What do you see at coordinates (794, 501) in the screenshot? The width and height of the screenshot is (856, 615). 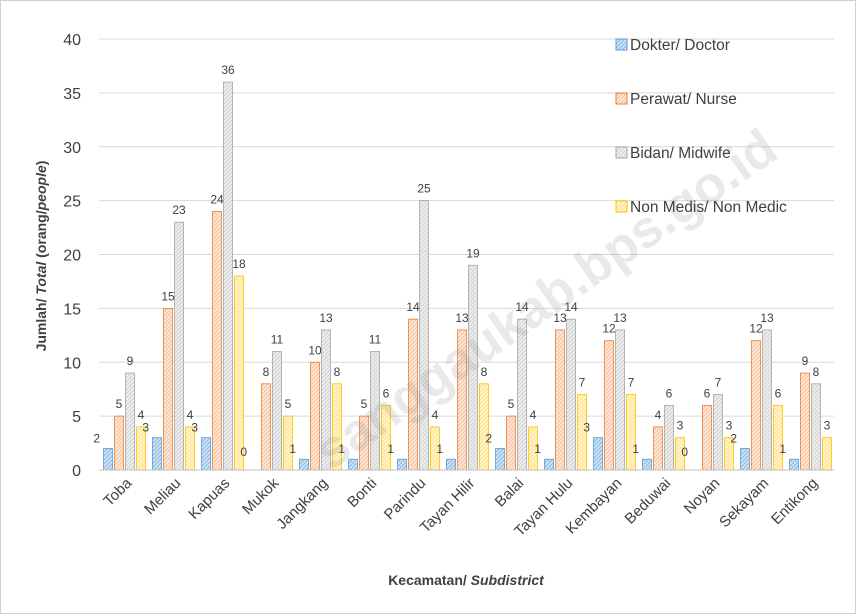 I see `x-tick-label: Entikong` at bounding box center [794, 501].